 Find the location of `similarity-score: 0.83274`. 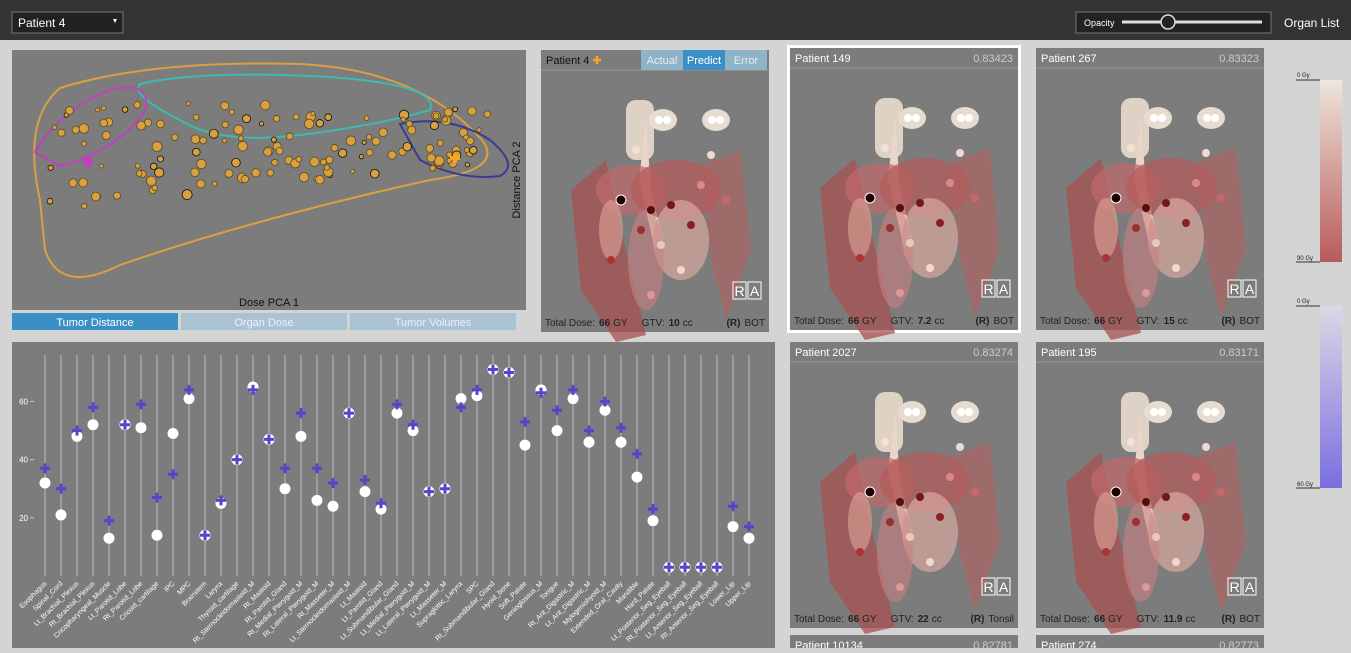

similarity-score: 0.83274 is located at coordinates (993, 353).